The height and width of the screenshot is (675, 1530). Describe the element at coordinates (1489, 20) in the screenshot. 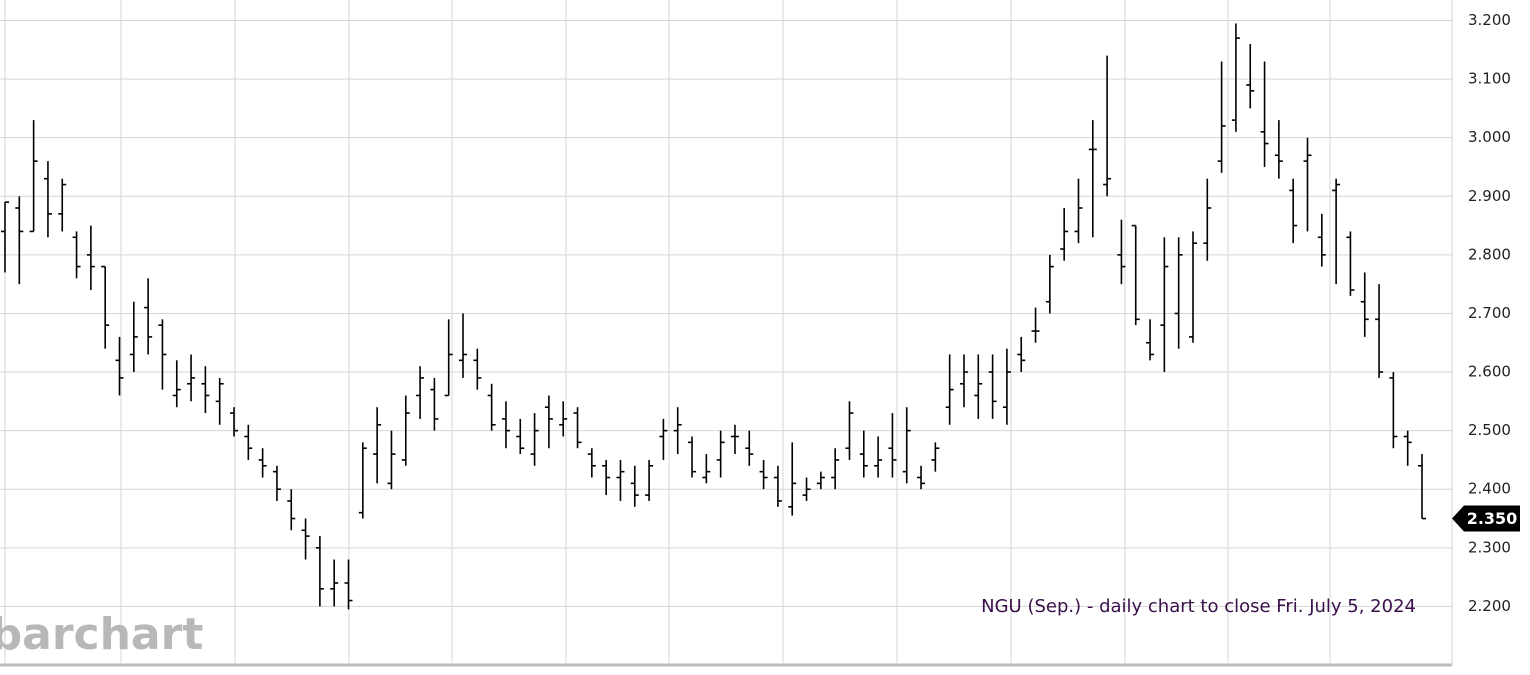

I see `y-tick-label: 3.200` at that location.